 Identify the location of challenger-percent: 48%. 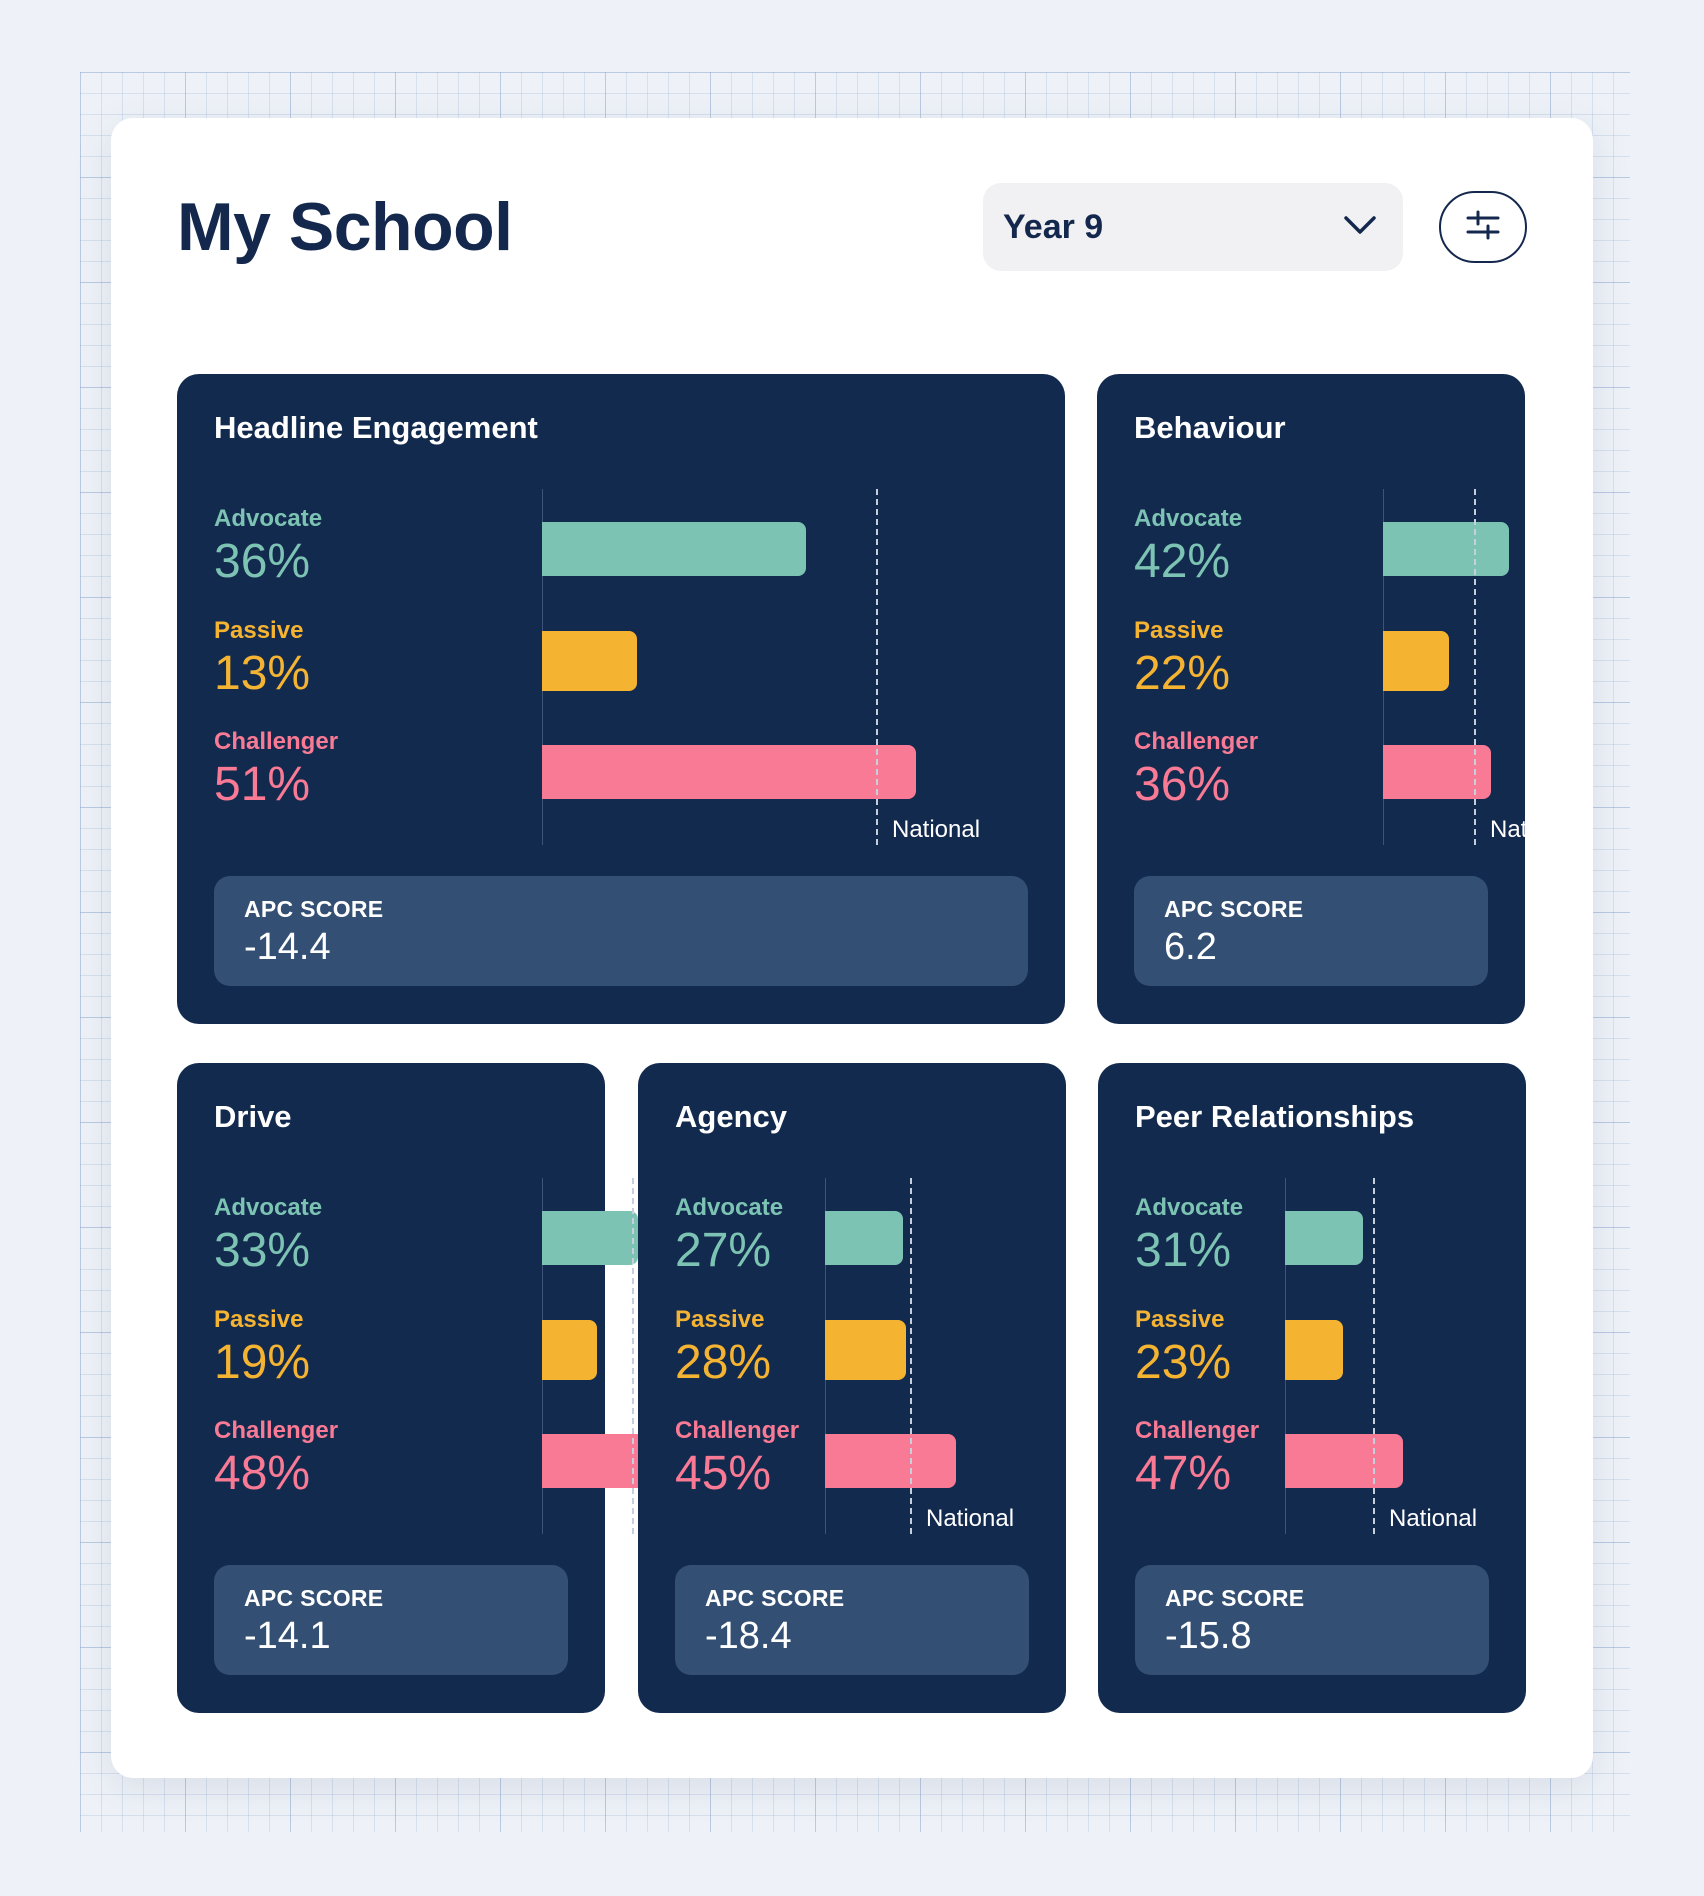
(262, 1473).